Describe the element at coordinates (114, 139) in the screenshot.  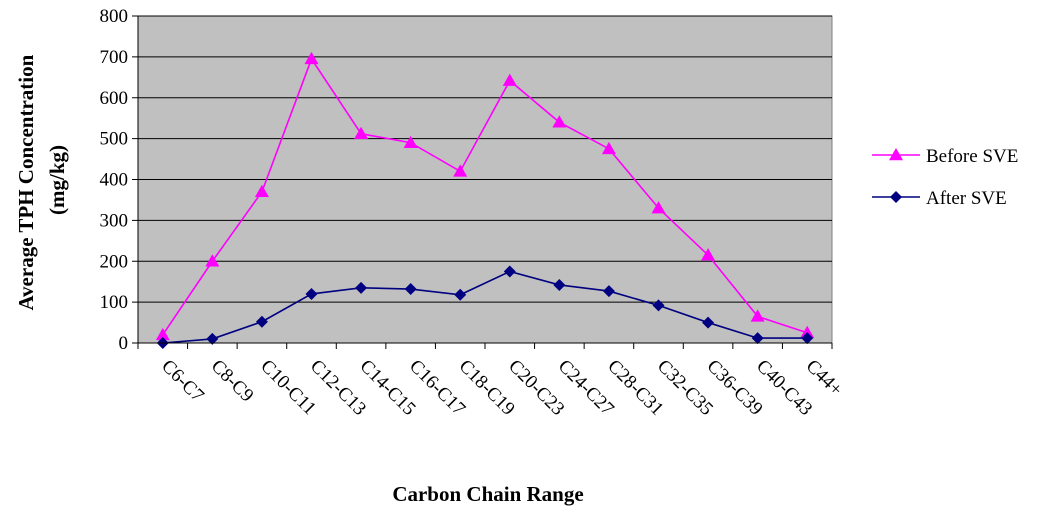
I see `y-tick-label: 500` at that location.